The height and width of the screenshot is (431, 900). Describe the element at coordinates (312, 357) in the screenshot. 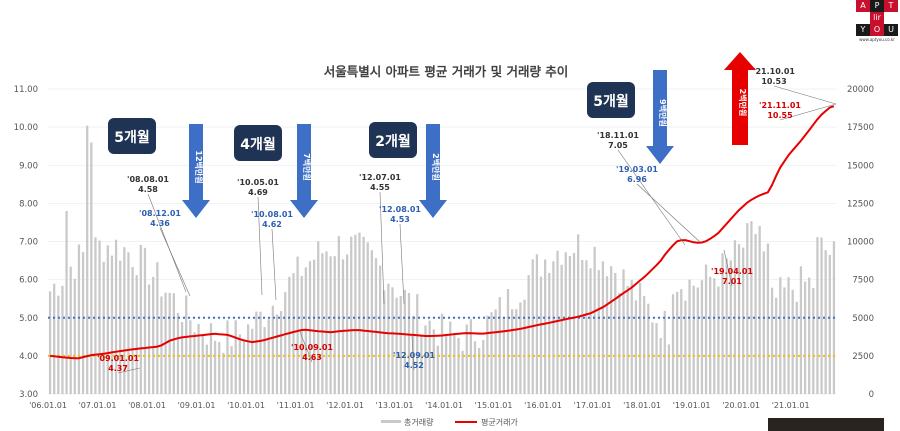

I see `annotation-value: 4.63` at that location.